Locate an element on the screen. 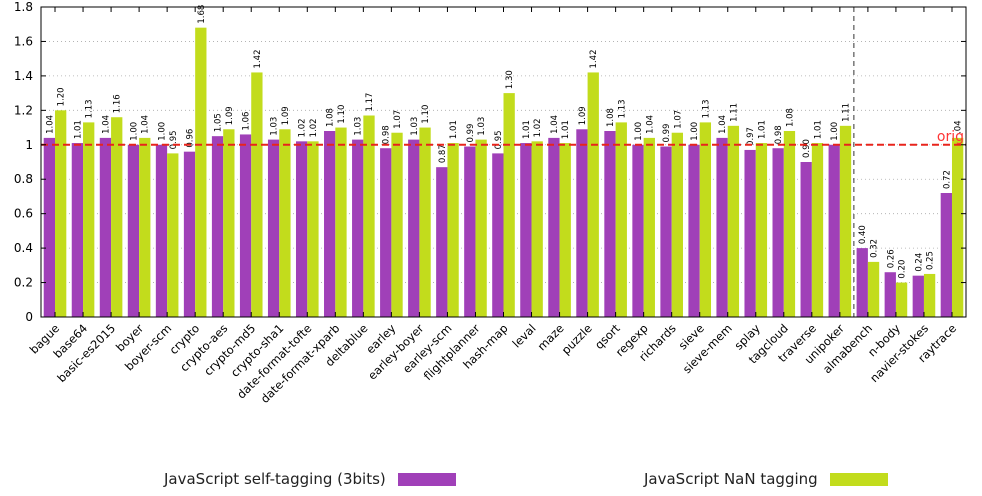  y-tick-label: 0.8 is located at coordinates (23, 179).